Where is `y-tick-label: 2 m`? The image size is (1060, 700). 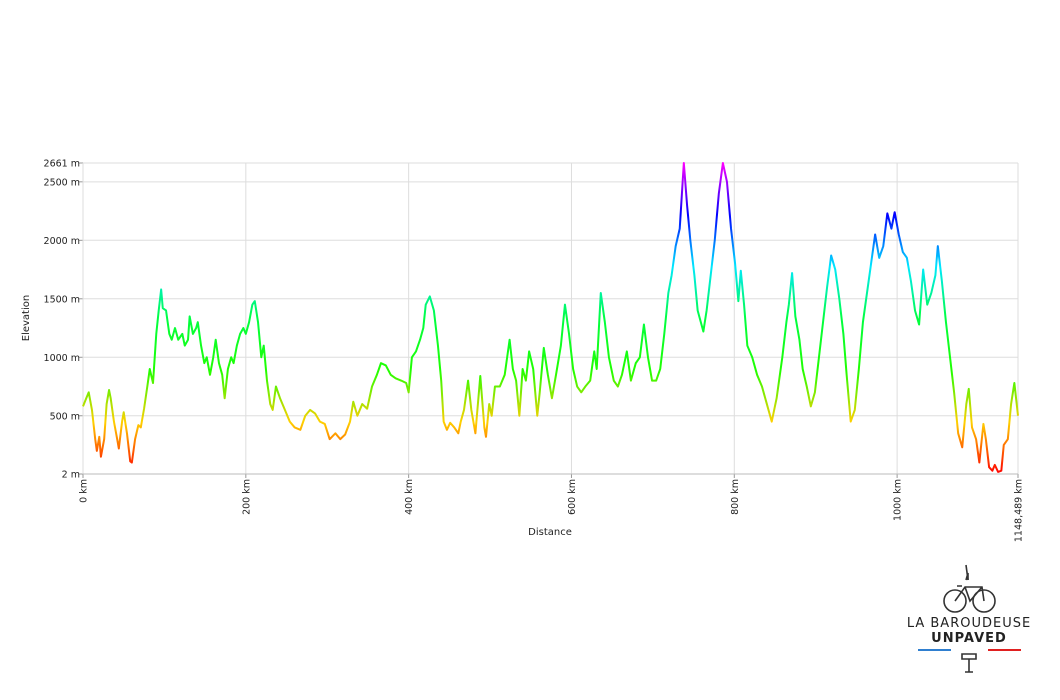
y-tick-label: 2 m is located at coordinates (71, 475).